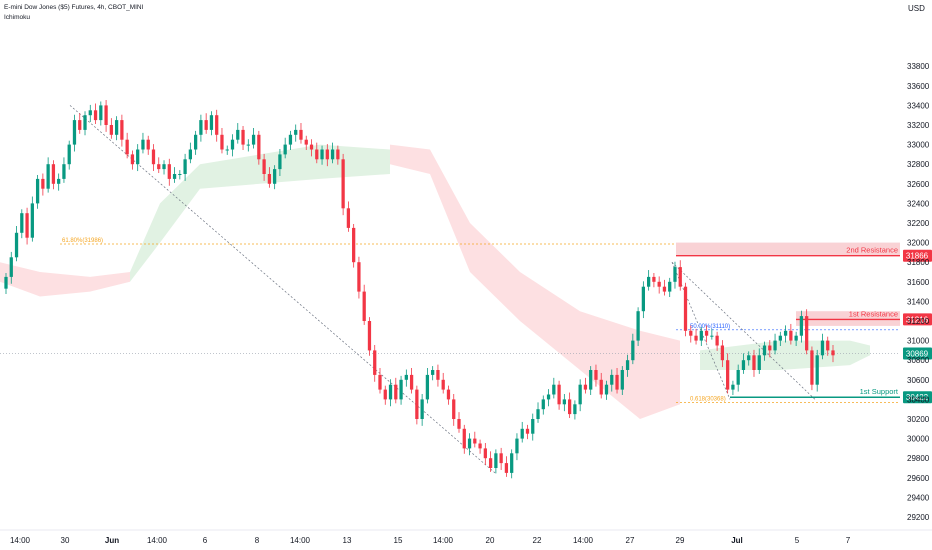  What do you see at coordinates (82, 241) in the screenshot?
I see `fib-label: 61.80%(31986)` at bounding box center [82, 241].